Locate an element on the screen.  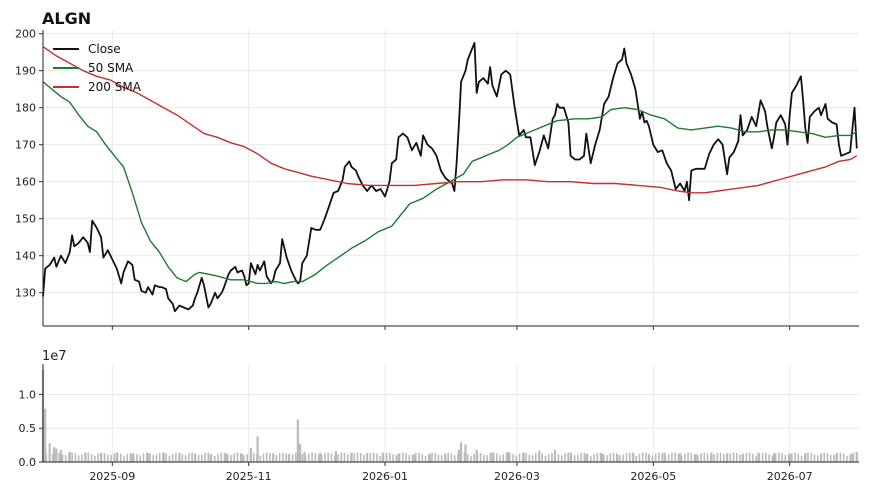
price-y-tick-label: 140 is located at coordinates (25, 256).